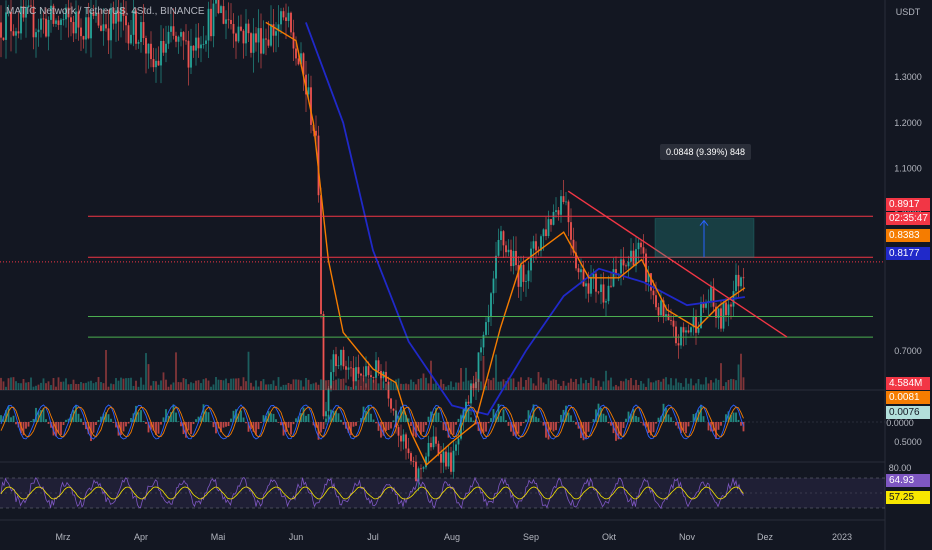 Image resolution: width=932 pixels, height=550 pixels. What do you see at coordinates (908, 123) in the screenshot?
I see `y-tick-label: 1.2000` at bounding box center [908, 123].